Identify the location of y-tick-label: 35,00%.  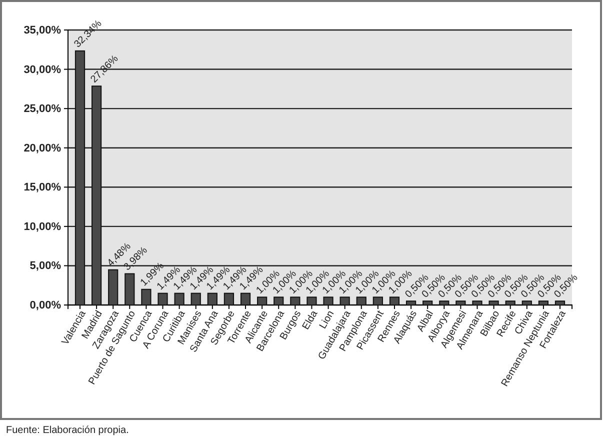
(43, 30).